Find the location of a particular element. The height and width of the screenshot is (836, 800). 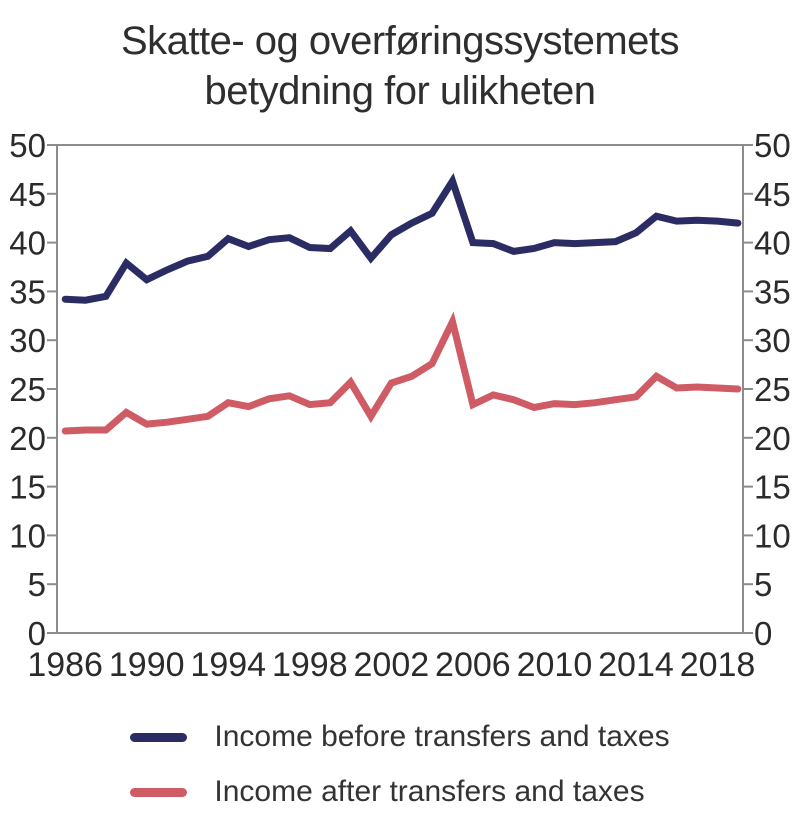

y-axis-label-right: 30 is located at coordinates (772, 340).